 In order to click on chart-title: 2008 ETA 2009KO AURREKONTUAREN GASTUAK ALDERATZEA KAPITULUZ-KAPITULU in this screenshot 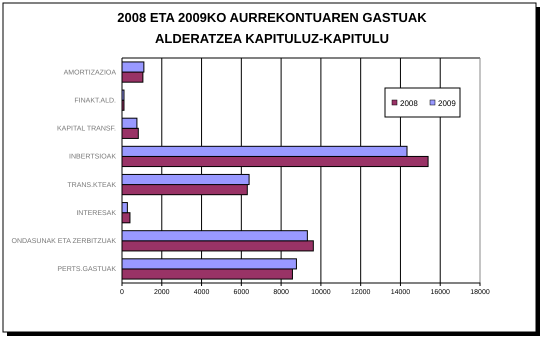, I will do `click(272, 28)`.